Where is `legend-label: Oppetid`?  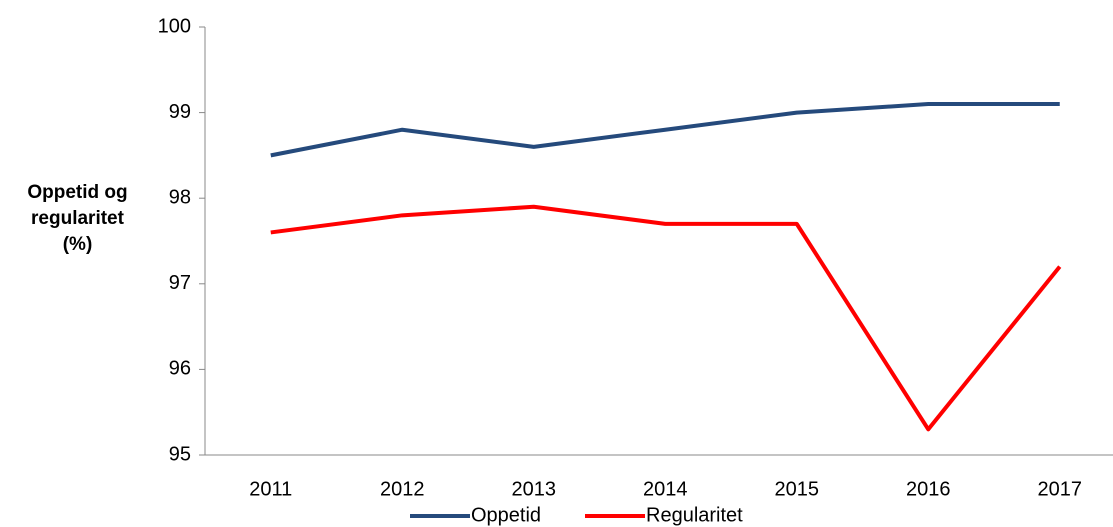
legend-label: Oppetid is located at coordinates (506, 515).